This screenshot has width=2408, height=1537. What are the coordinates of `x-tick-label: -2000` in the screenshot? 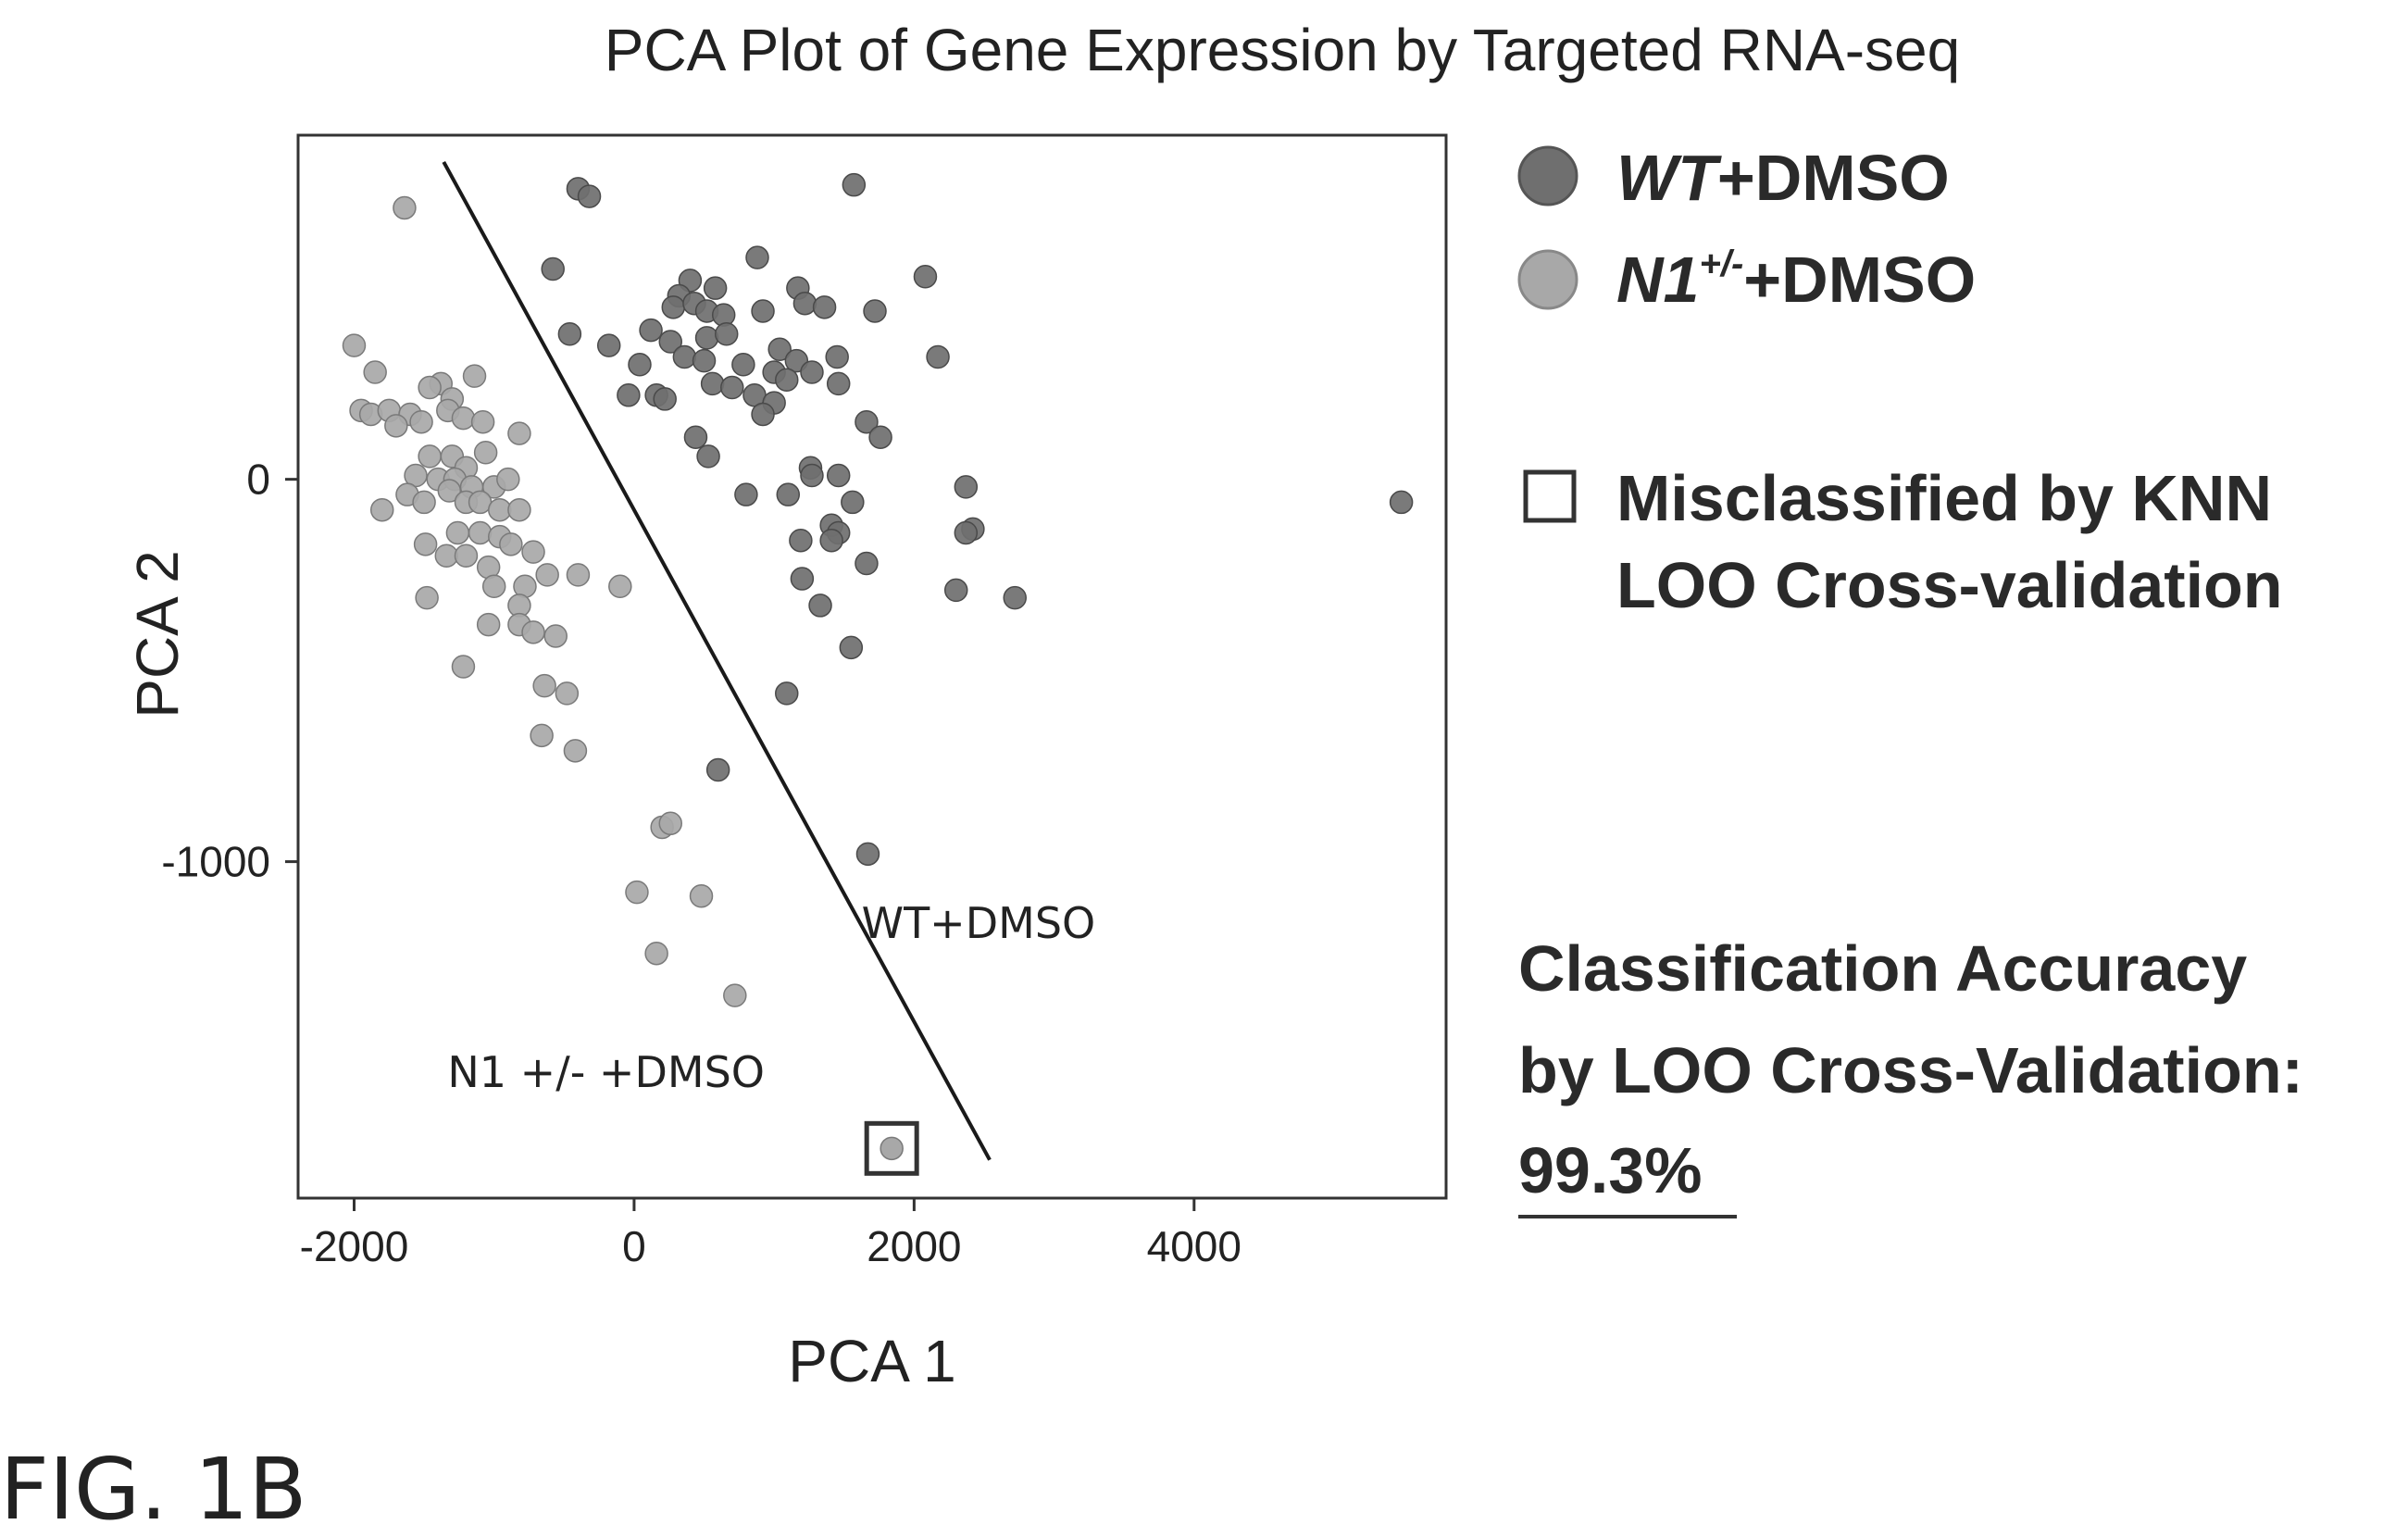 It's located at (354, 1246).